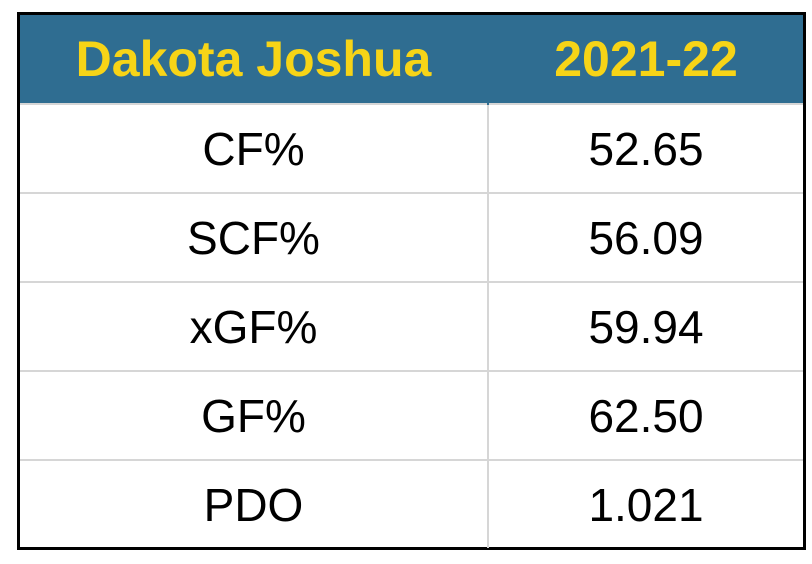 This screenshot has width=812, height=564. What do you see at coordinates (645, 148) in the screenshot?
I see `stat-value: 52.65` at bounding box center [645, 148].